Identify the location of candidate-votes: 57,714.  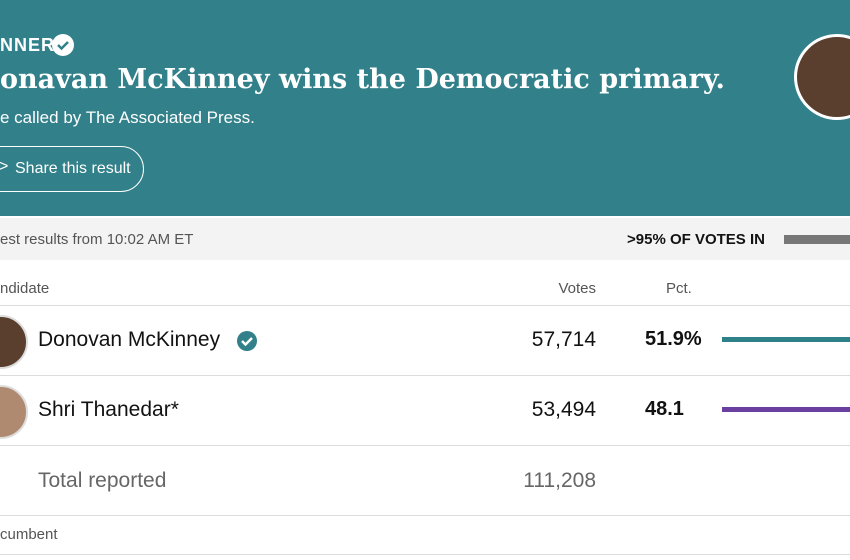
(563, 339).